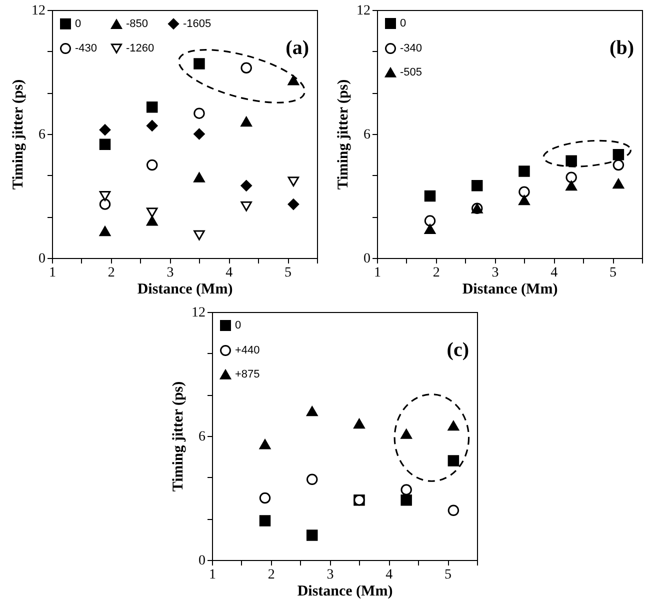 The width and height of the screenshot is (651, 612). What do you see at coordinates (140, 48) in the screenshot?
I see `legend-label: -1260` at bounding box center [140, 48].